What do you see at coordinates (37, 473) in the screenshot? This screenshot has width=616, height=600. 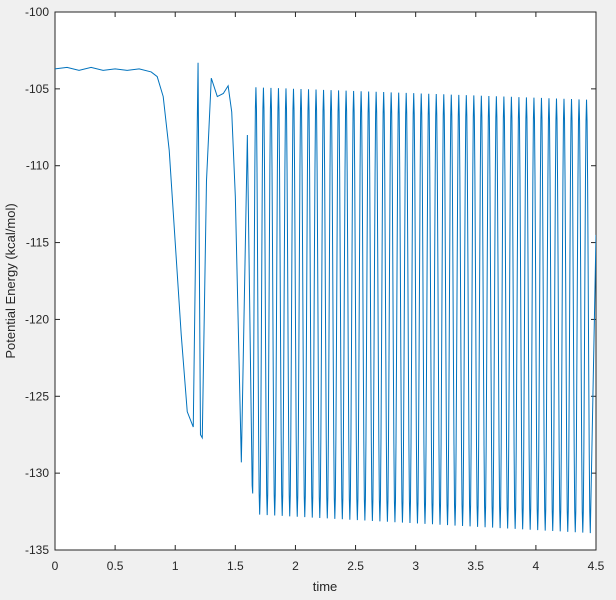 I see `y-tick-label: -130` at bounding box center [37, 473].